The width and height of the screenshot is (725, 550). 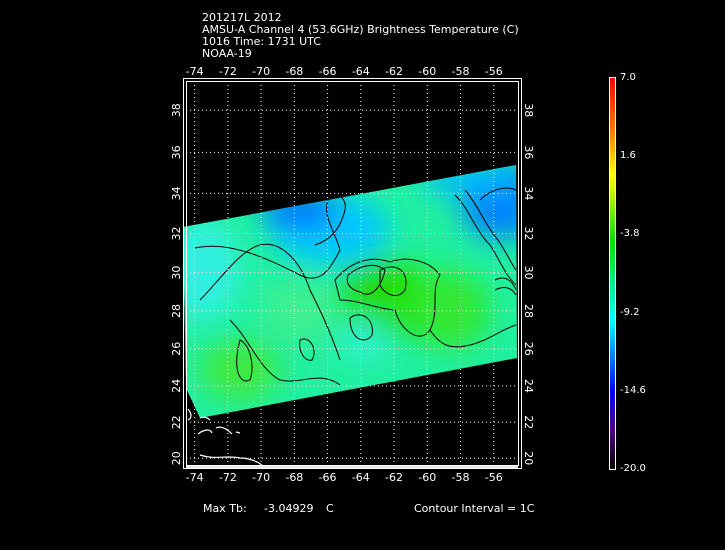 I want to click on longitude-tick-label-top: -72, so click(x=228, y=71).